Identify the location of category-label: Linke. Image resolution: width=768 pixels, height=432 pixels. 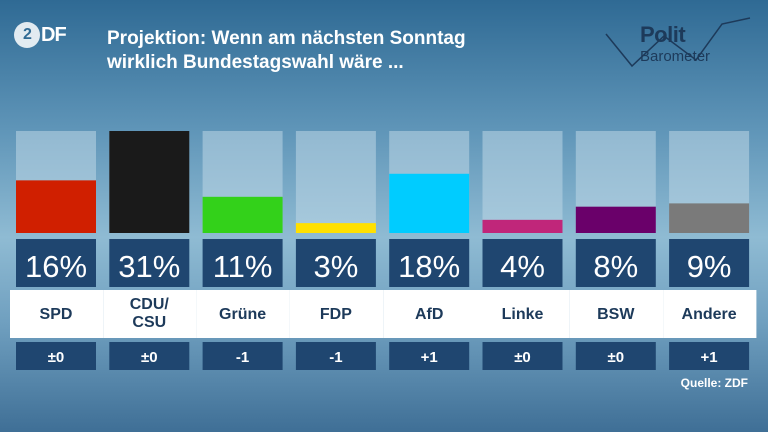
(523, 314).